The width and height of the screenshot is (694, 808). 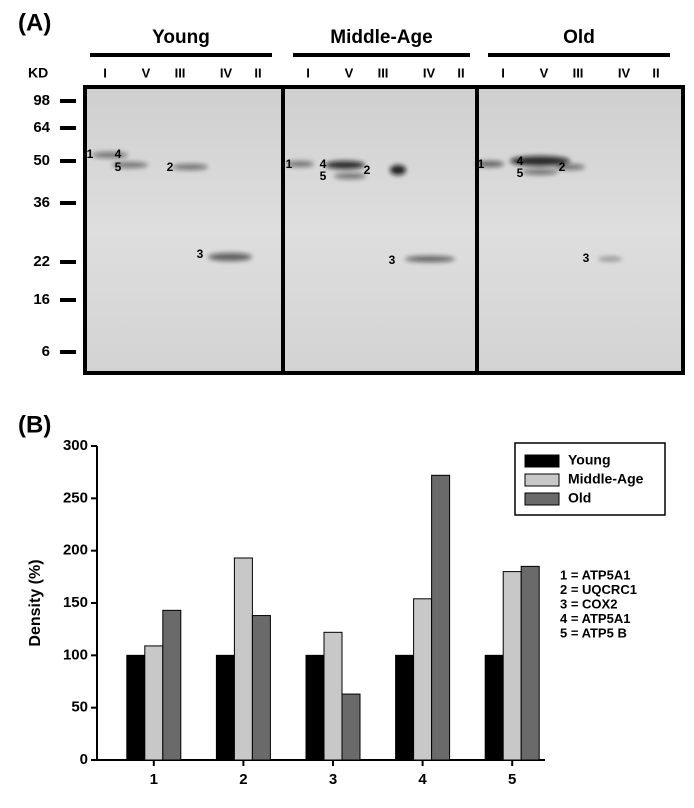 I want to click on y-tick-label: 200, so click(x=75, y=550).